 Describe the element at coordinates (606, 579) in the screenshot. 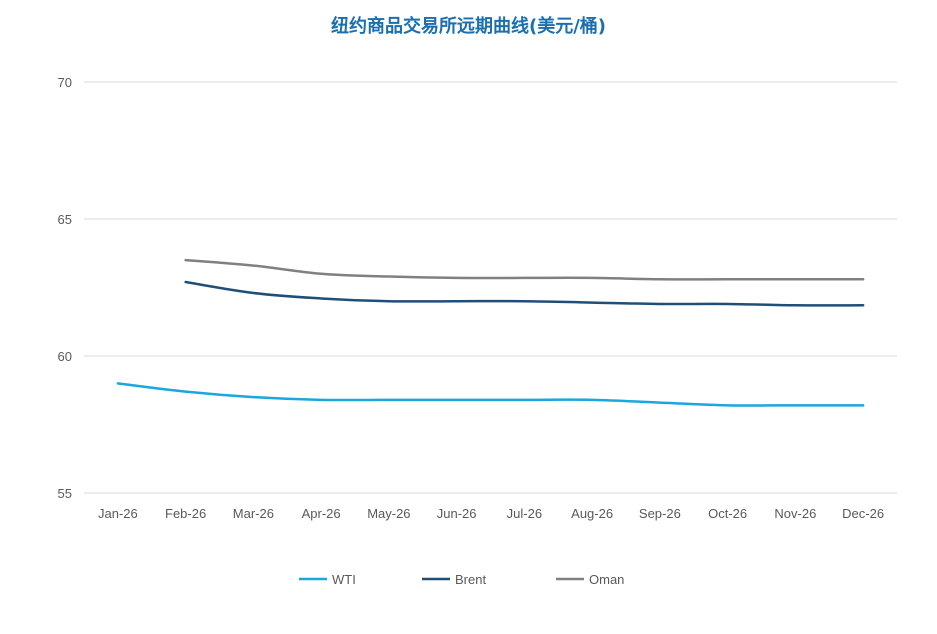

I see `legend-label-oman: Oman` at that location.